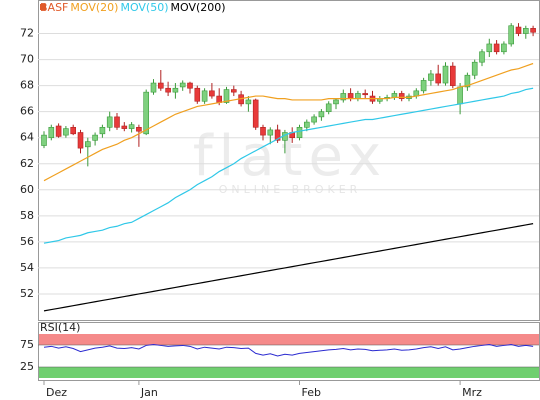 The width and height of the screenshot is (540, 400). Describe the element at coordinates (27, 59) in the screenshot. I see `y-tick-label: 70` at that location.